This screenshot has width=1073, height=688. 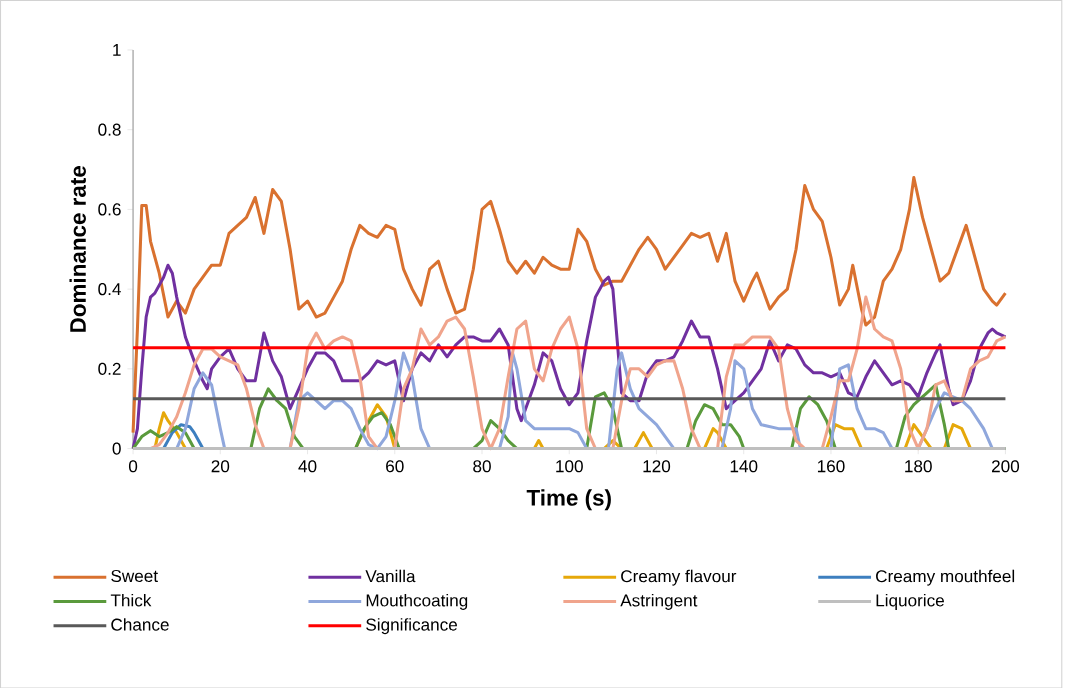 I want to click on y-tick-label: 0.4, so click(x=109, y=288).